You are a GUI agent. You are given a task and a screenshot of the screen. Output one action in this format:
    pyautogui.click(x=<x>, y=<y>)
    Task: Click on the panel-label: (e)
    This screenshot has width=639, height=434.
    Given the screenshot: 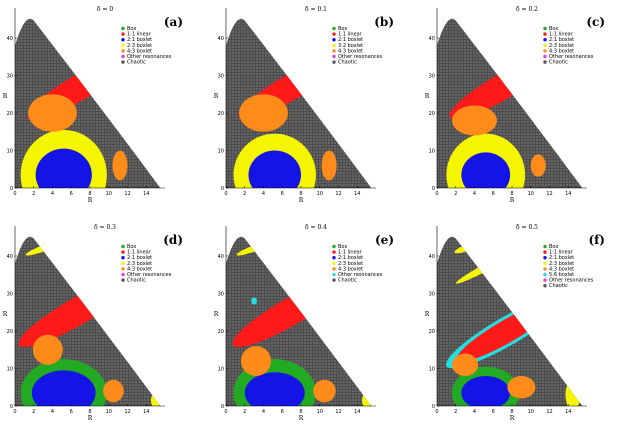 What is the action you would take?
    pyautogui.click(x=384, y=240)
    